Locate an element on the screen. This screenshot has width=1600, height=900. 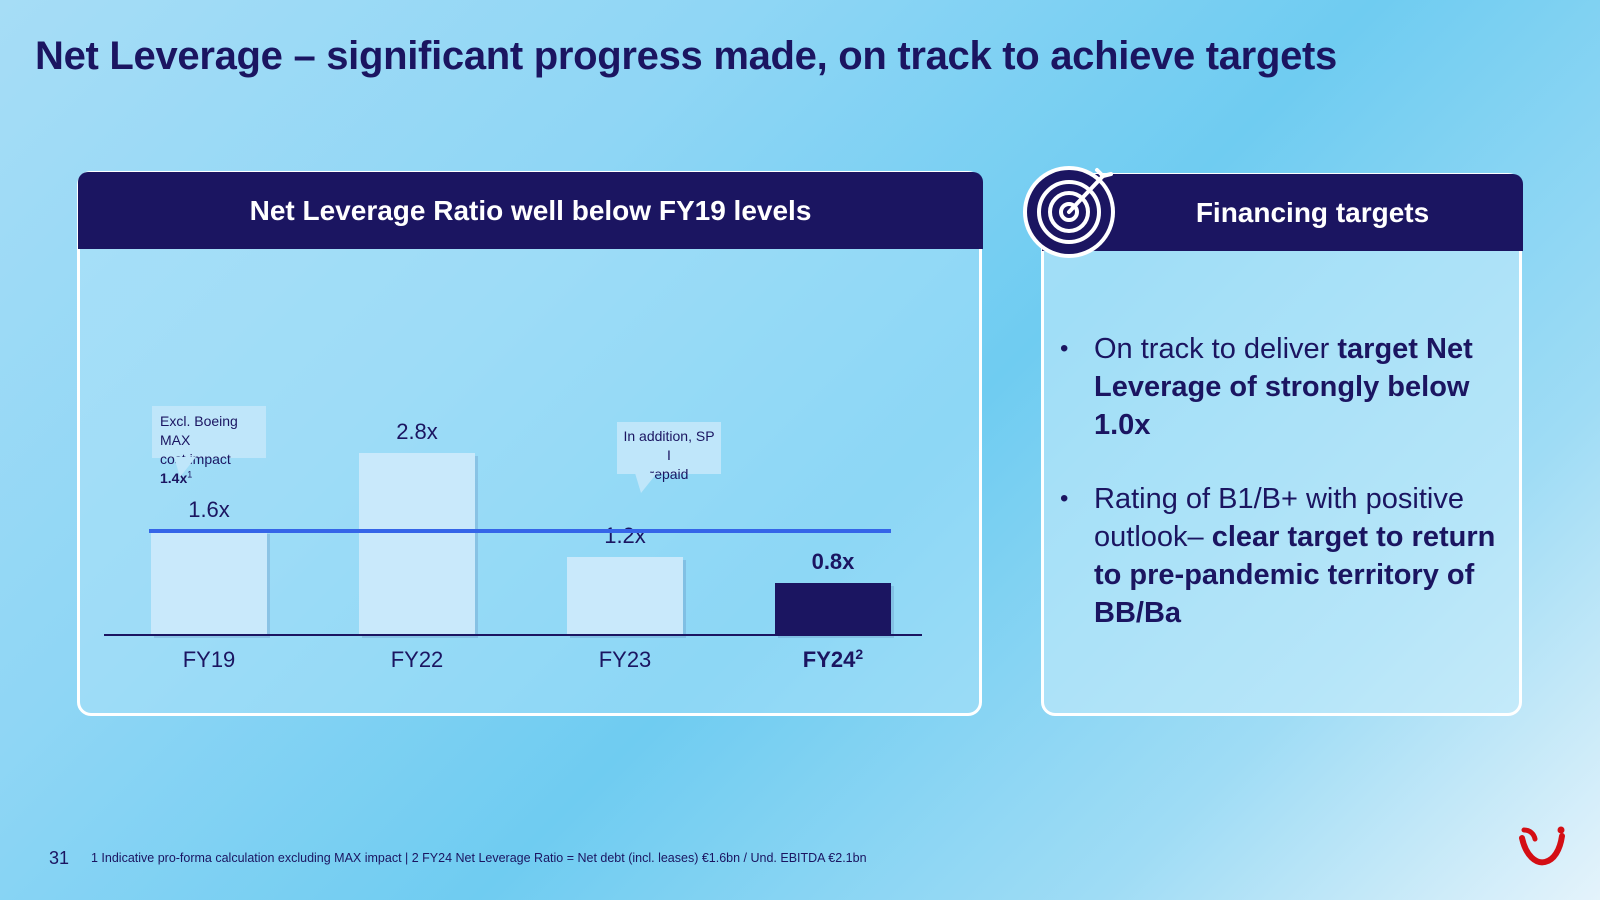
value-label-fy24: 0.8x is located at coordinates (834, 561).